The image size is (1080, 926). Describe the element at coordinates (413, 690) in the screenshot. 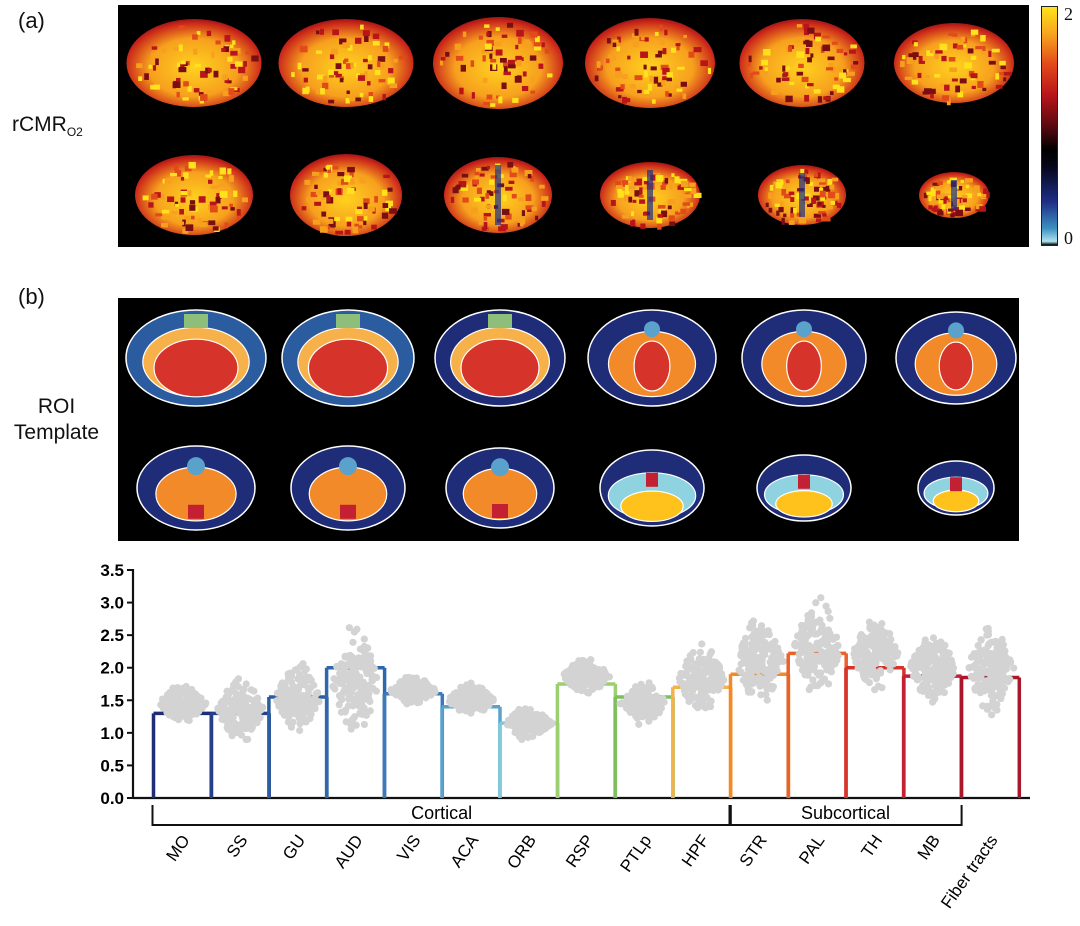

I see `scatter-vis` at that location.